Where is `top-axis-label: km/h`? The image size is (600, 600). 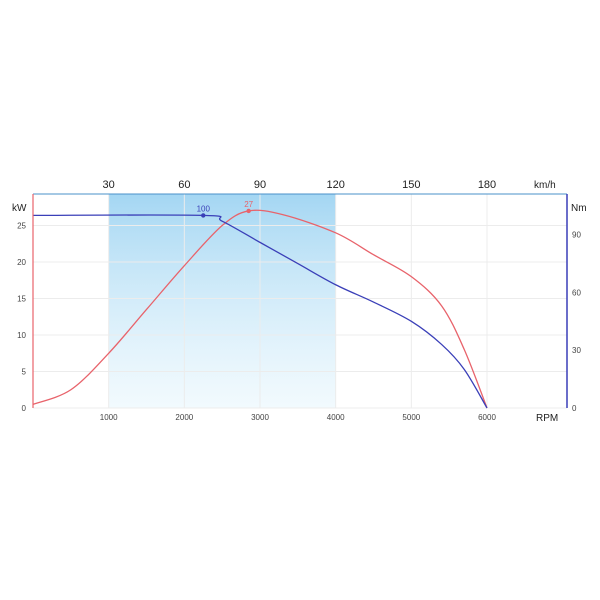 top-axis-label: km/h is located at coordinates (545, 185).